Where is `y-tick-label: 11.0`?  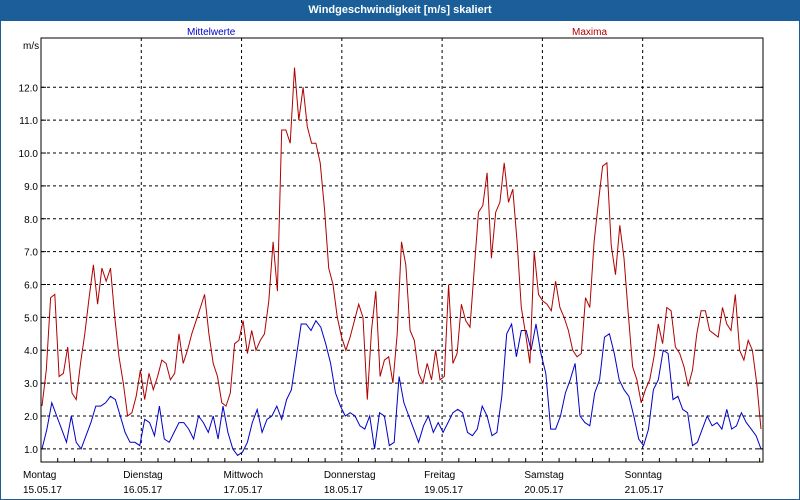 y-tick-label: 11.0 is located at coordinates (28, 121).